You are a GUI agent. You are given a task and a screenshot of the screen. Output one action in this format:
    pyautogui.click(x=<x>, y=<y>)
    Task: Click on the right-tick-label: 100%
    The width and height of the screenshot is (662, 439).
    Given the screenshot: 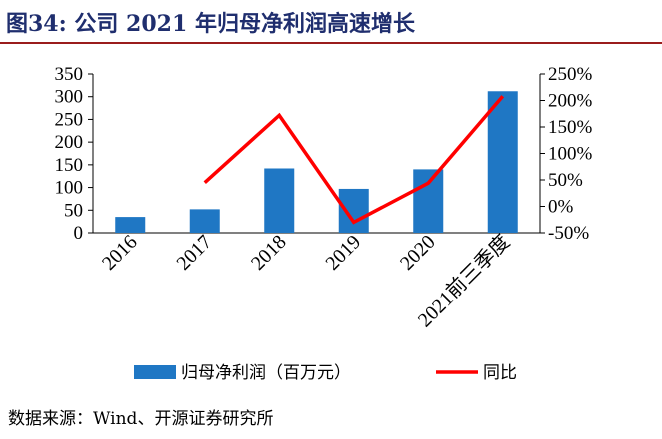 What is the action you would take?
    pyautogui.click(x=570, y=154)
    